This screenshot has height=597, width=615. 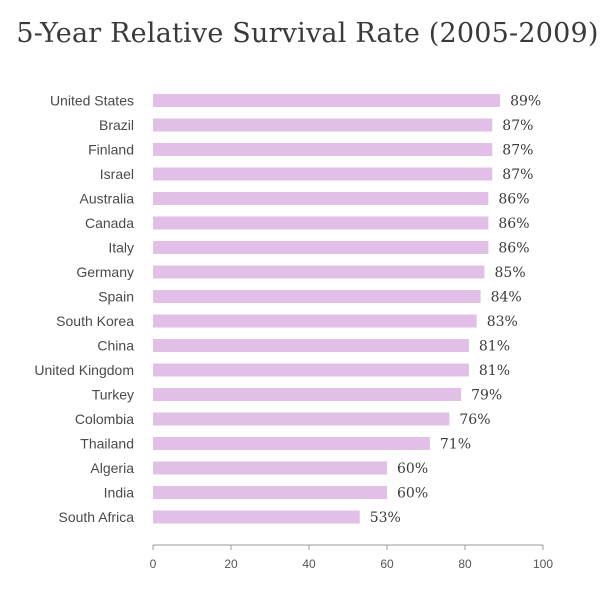 I want to click on category-label-13: Colombia, so click(x=104, y=419).